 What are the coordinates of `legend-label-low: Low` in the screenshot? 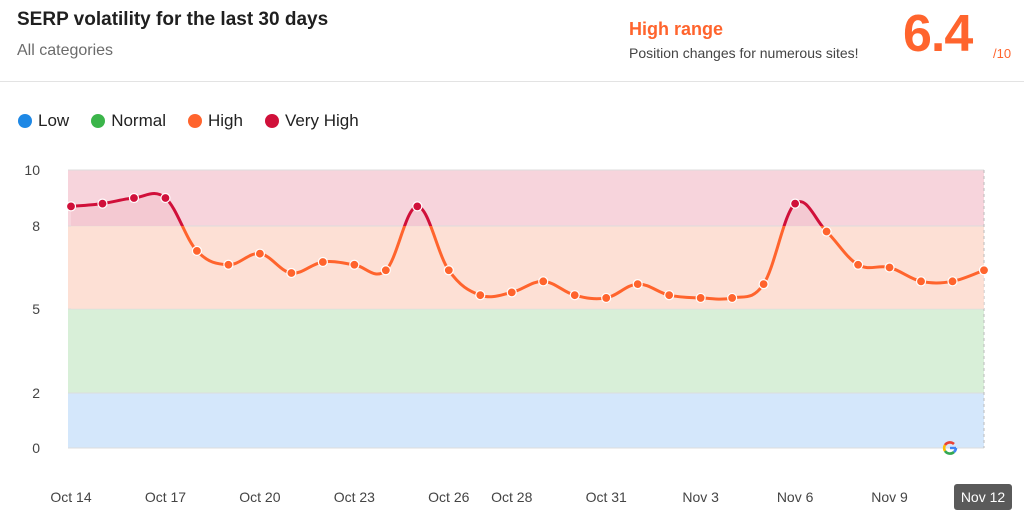 It's located at (54, 120).